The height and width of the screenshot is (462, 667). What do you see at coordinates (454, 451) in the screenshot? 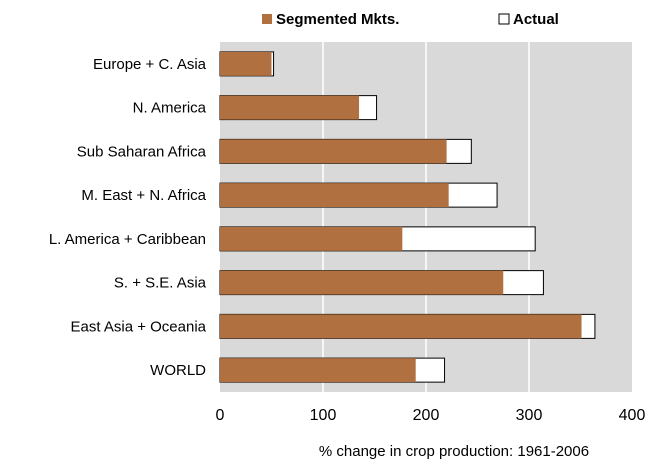
I see `x-axis-title: % change in crop production: 1961-2006` at bounding box center [454, 451].